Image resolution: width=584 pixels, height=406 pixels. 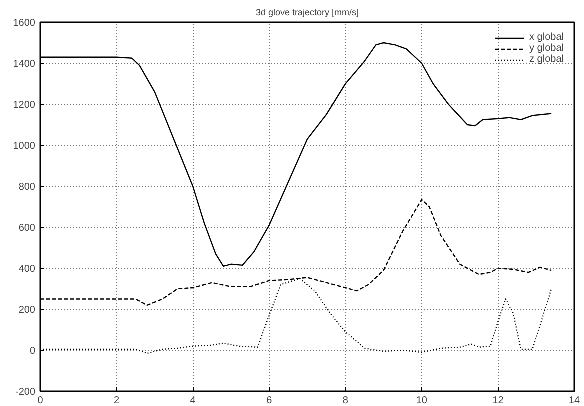 I want to click on y-tick-label: 800, so click(x=27, y=187).